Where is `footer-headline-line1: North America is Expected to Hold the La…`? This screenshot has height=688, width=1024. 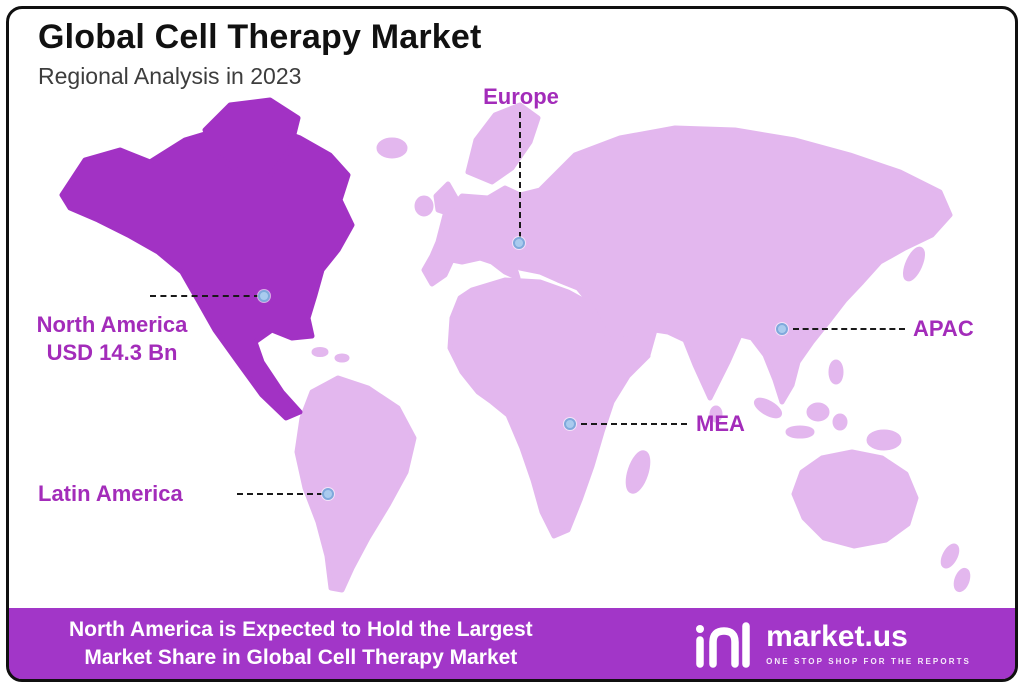
footer-headline-line1: North America is Expected to Hold the La… is located at coordinates (301, 629).